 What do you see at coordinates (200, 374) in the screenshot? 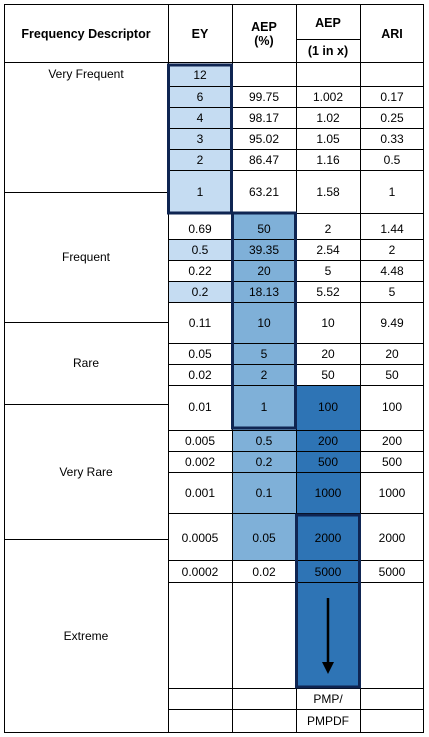
I see `cell-ey-r12: 0.02` at bounding box center [200, 374].